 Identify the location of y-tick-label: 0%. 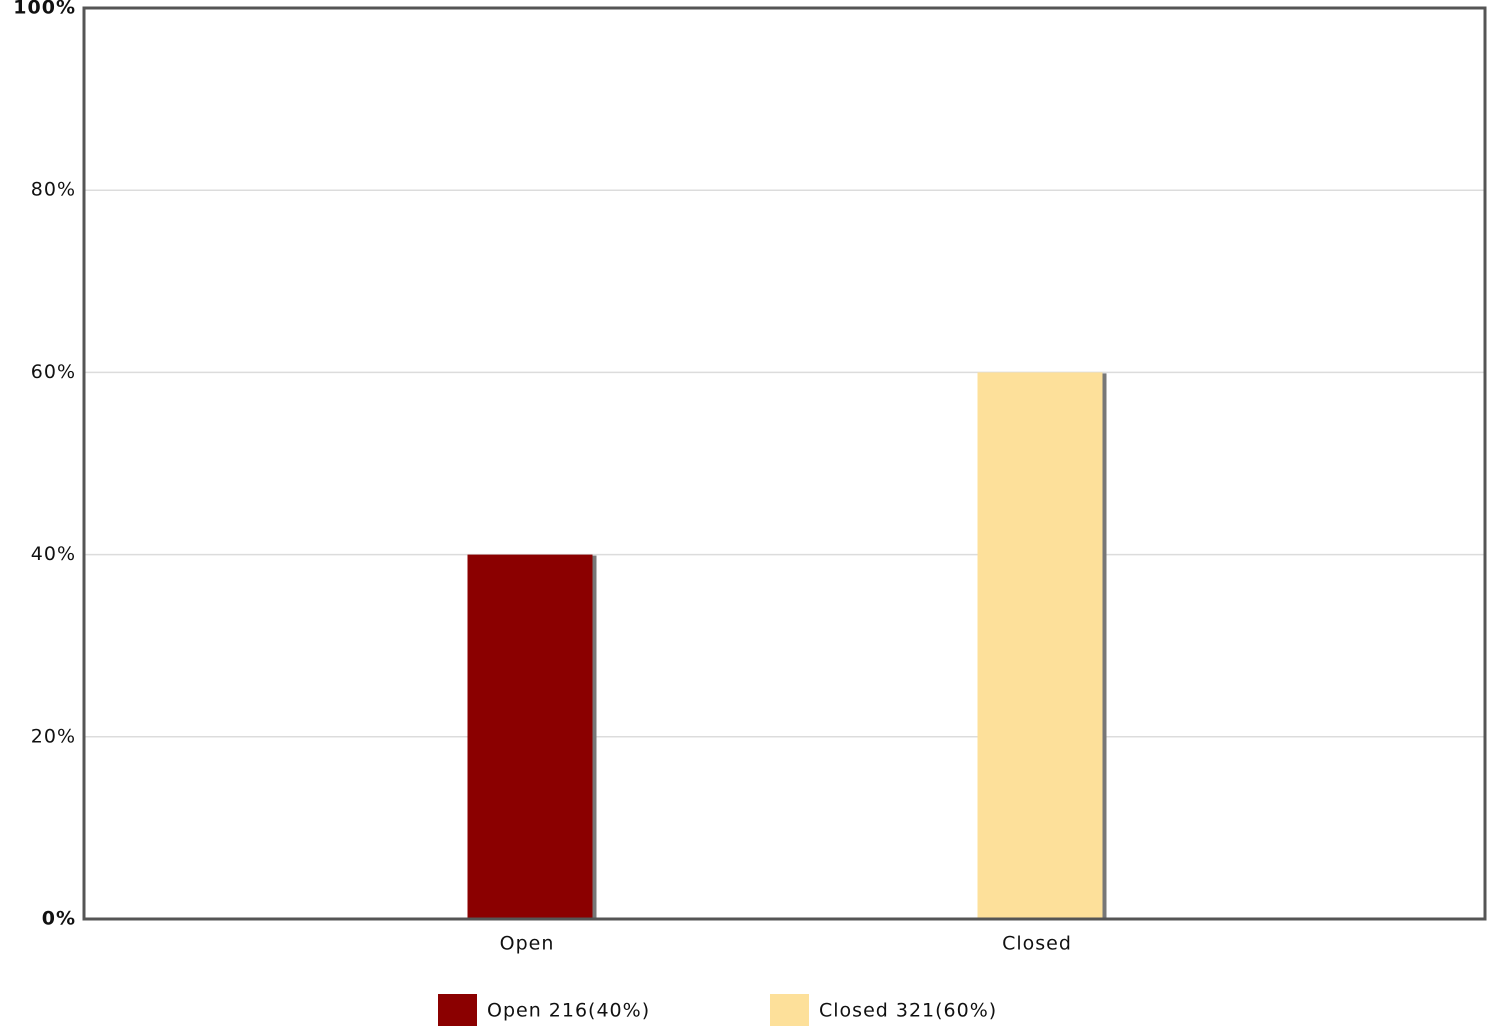
(59, 919).